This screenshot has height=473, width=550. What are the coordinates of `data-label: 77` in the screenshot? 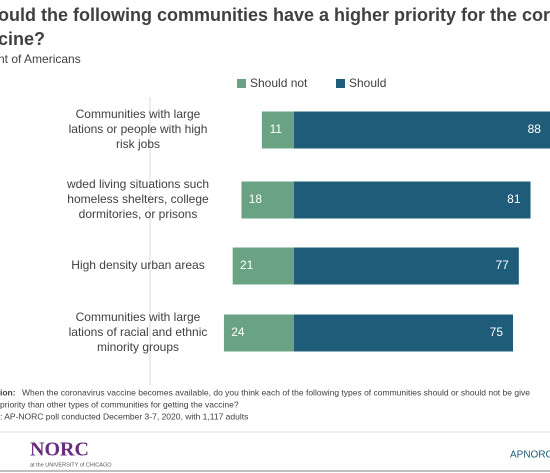 It's located at (502, 265).